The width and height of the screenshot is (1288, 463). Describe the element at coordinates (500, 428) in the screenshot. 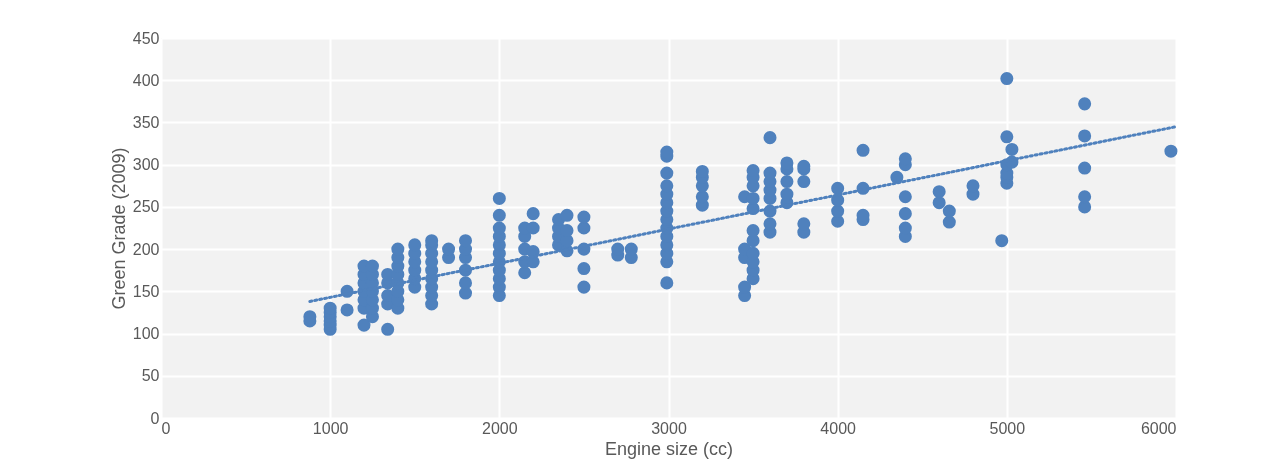

I see `x-tick-label: 2000` at that location.